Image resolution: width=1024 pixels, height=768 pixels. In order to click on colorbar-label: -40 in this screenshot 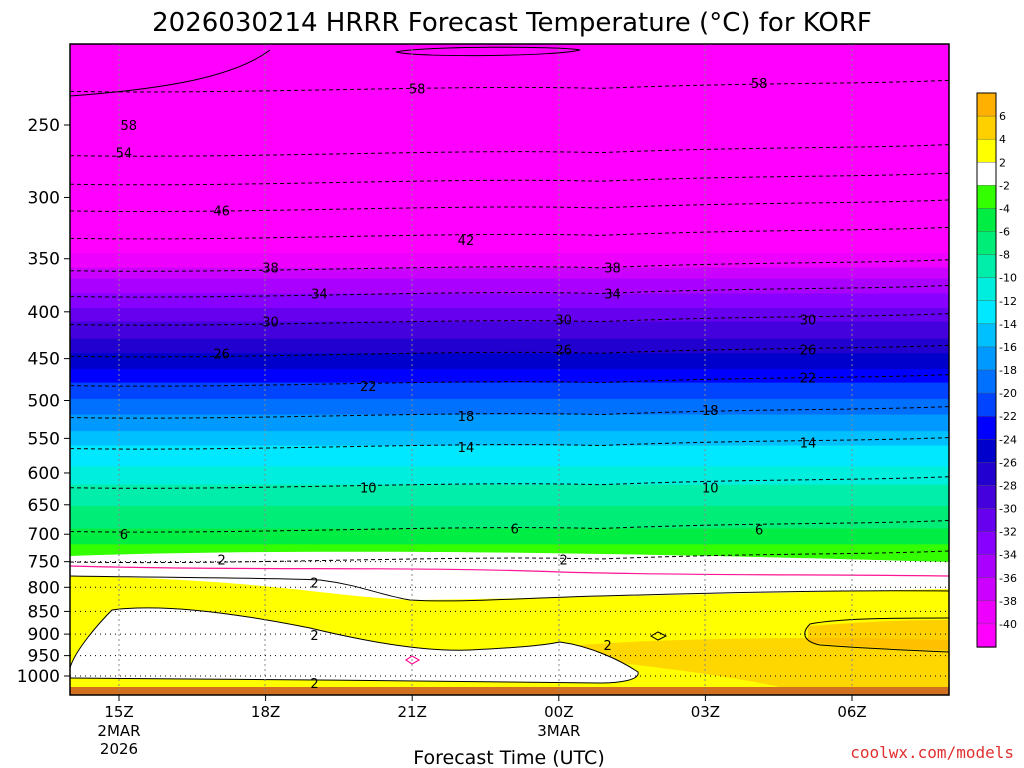, I will do `click(1008, 624)`.